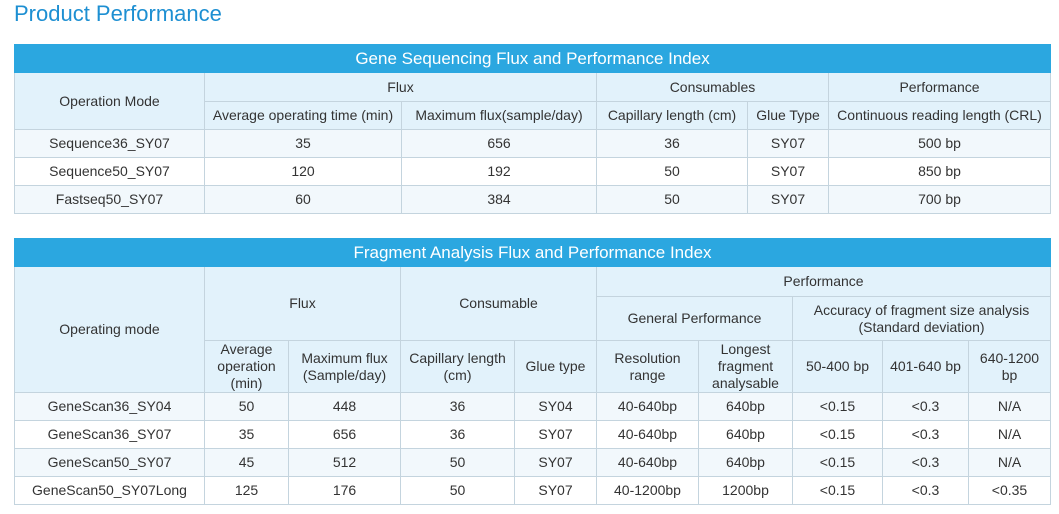  What do you see at coordinates (939, 171) in the screenshot?
I see `cell: 850 bp` at bounding box center [939, 171].